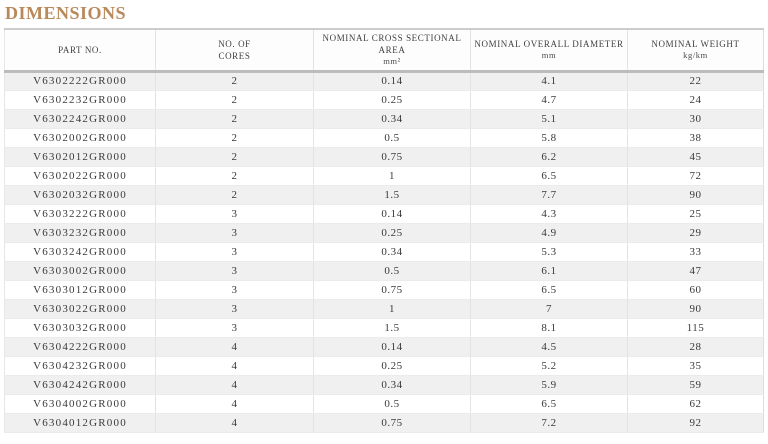 The image size is (768, 444). I want to click on cell-part-no: V6304002GR000, so click(80, 404).